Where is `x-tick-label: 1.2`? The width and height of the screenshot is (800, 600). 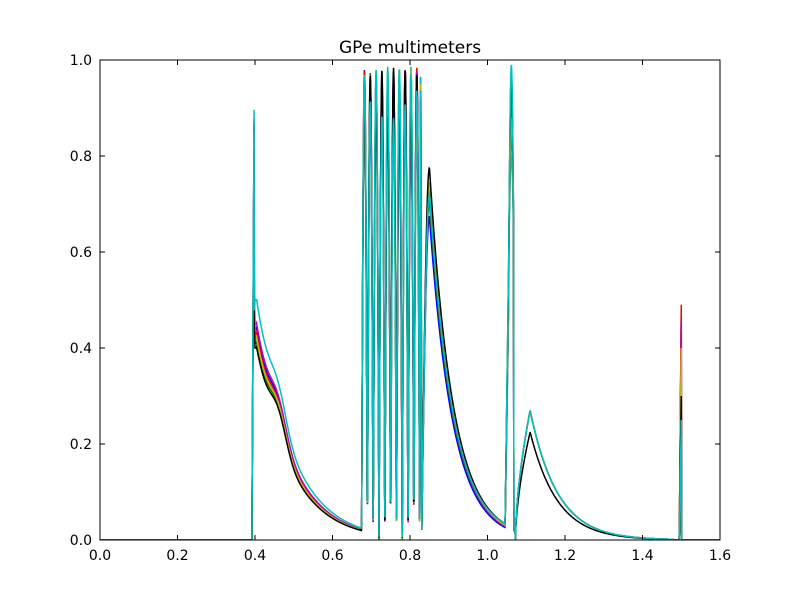 x-tick-label: 1.2 is located at coordinates (565, 556).